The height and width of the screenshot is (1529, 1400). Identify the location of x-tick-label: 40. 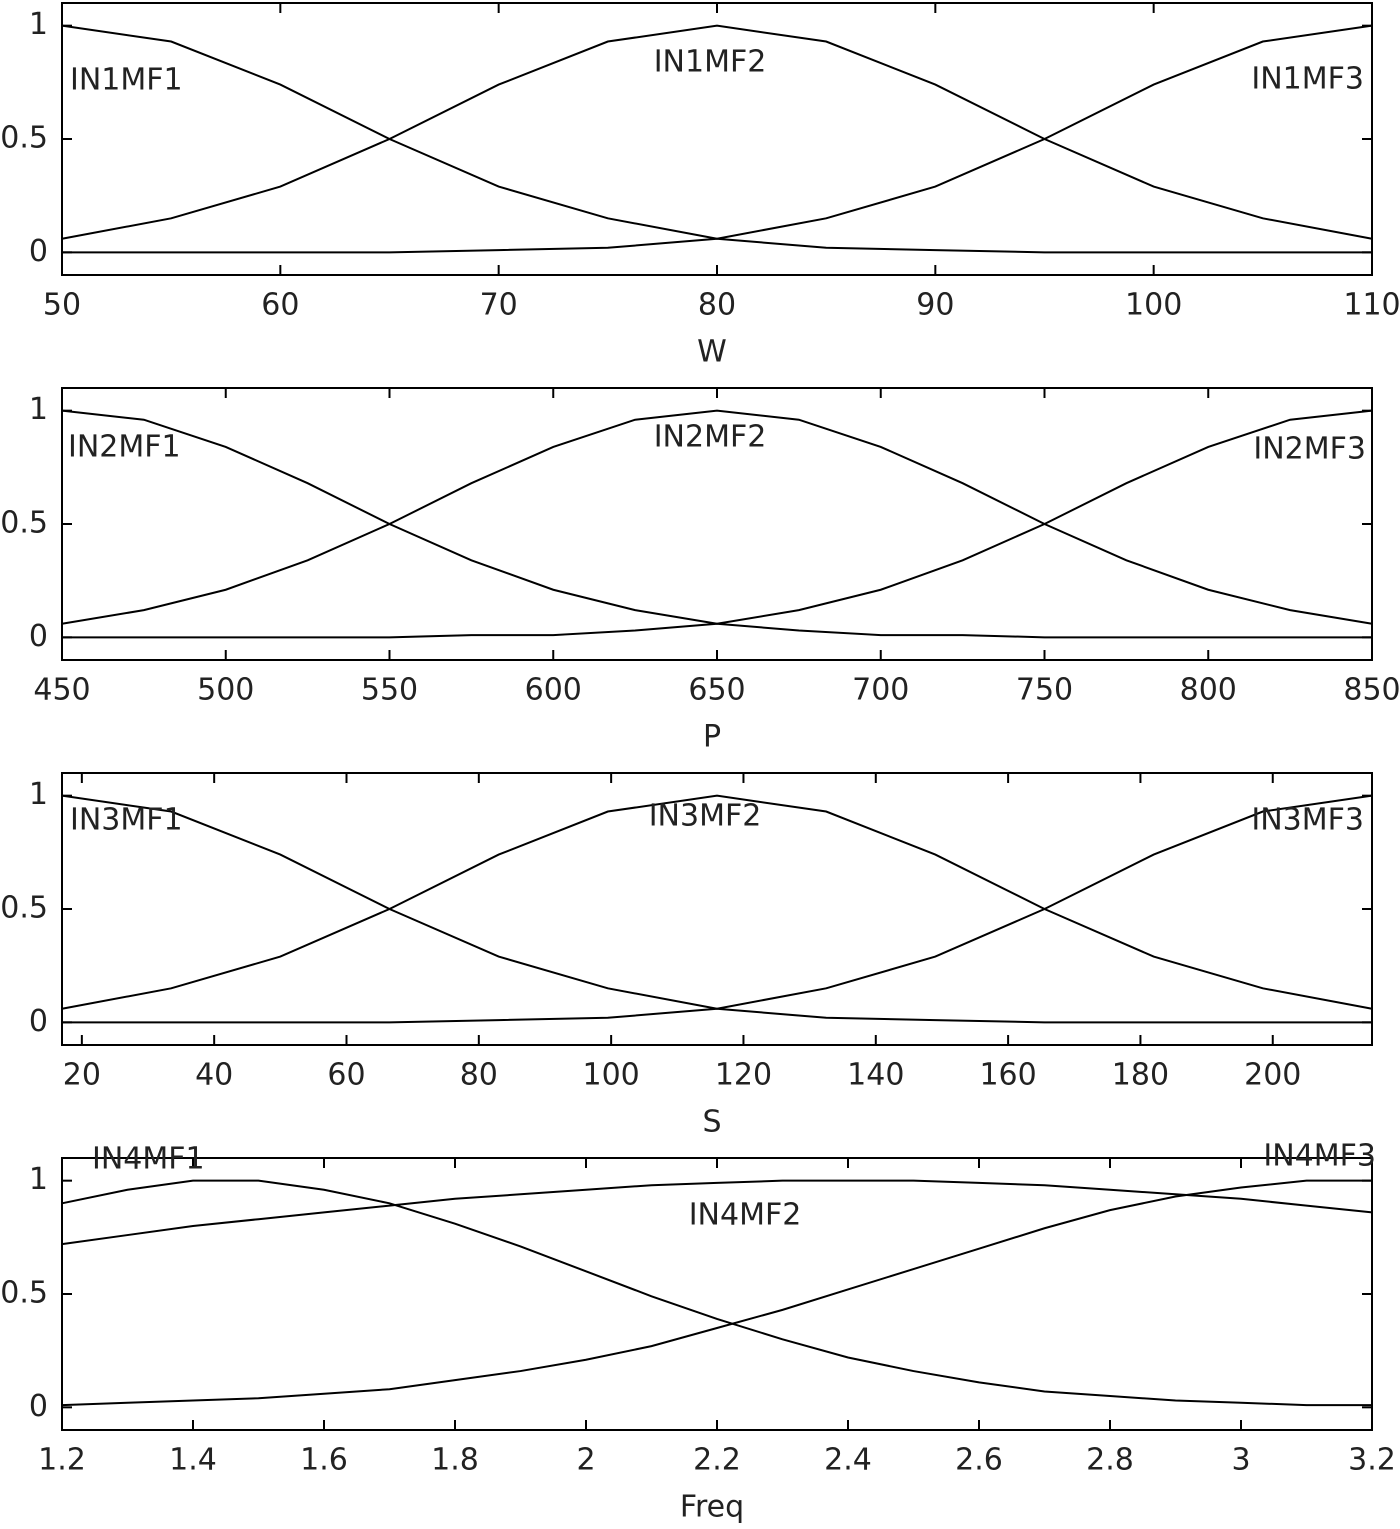
(214, 1075).